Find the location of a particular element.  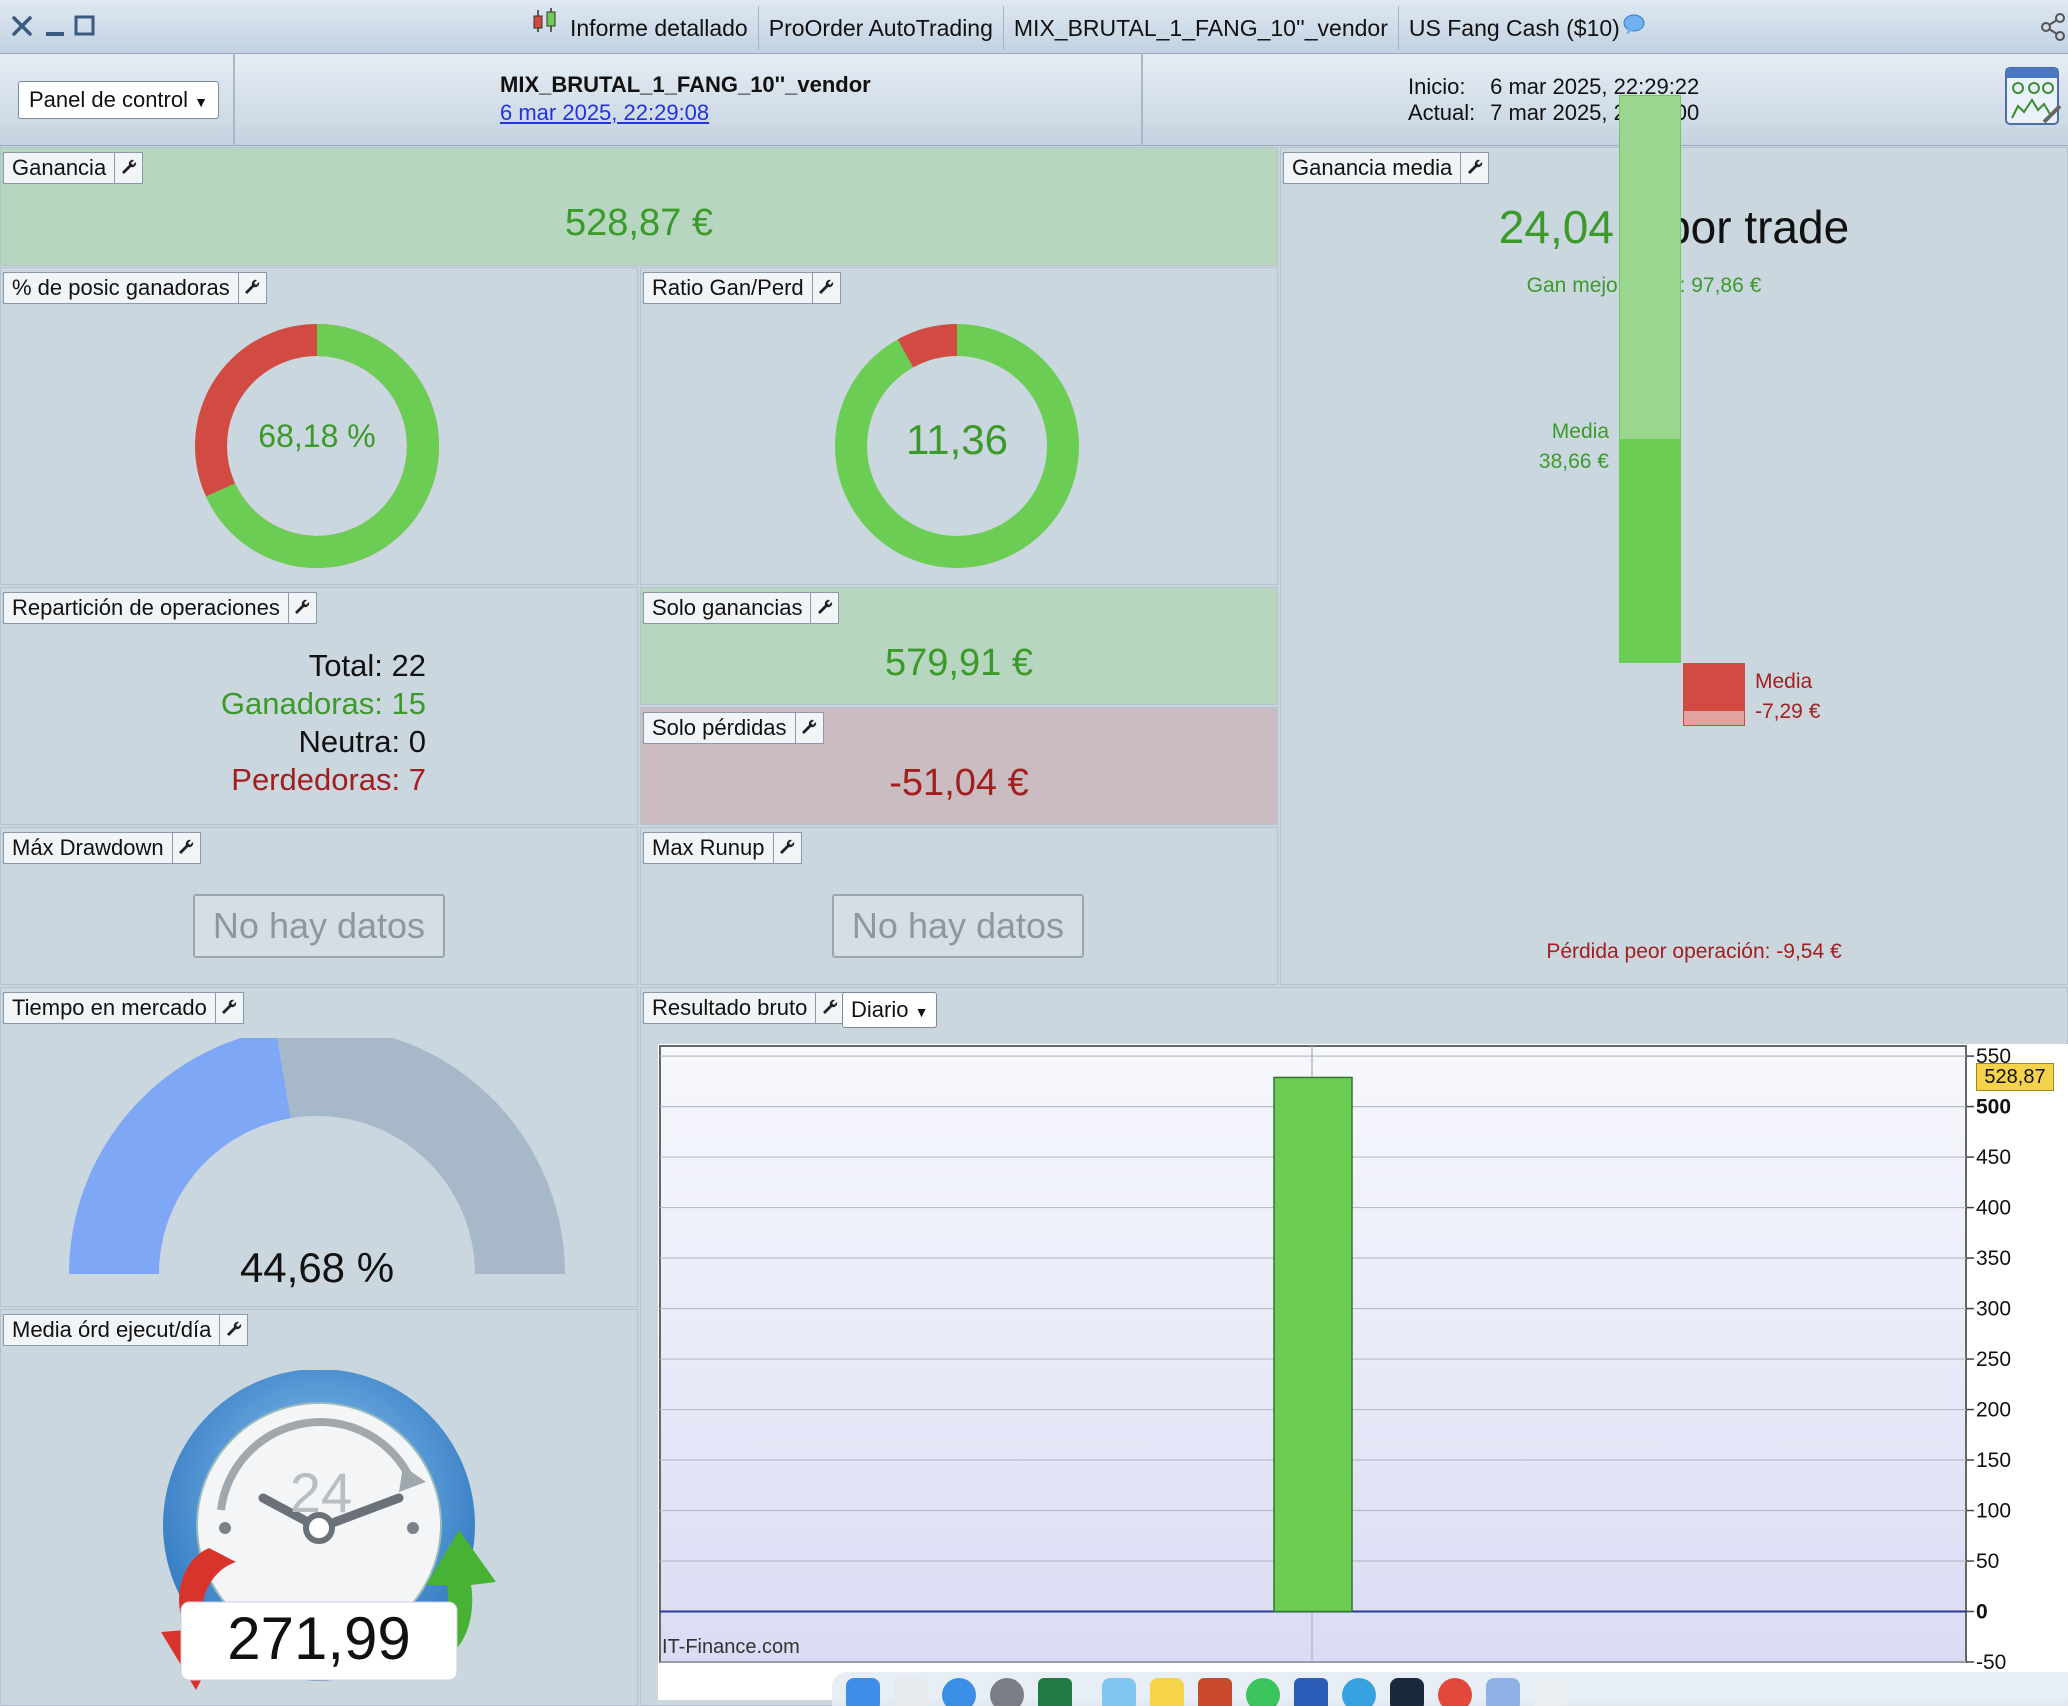

panel-tiempo-mercado: Tiempo en mercado 44,68 % is located at coordinates (319, 1147).